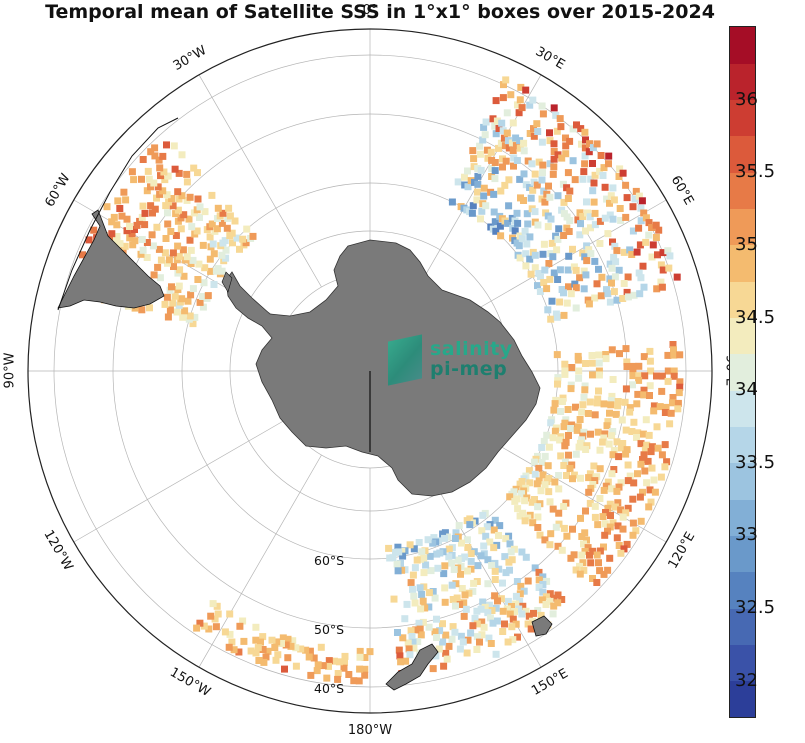 The width and height of the screenshot is (805, 743). What do you see at coordinates (405, 360) in the screenshot?
I see `logo-mark-icon` at bounding box center [405, 360].